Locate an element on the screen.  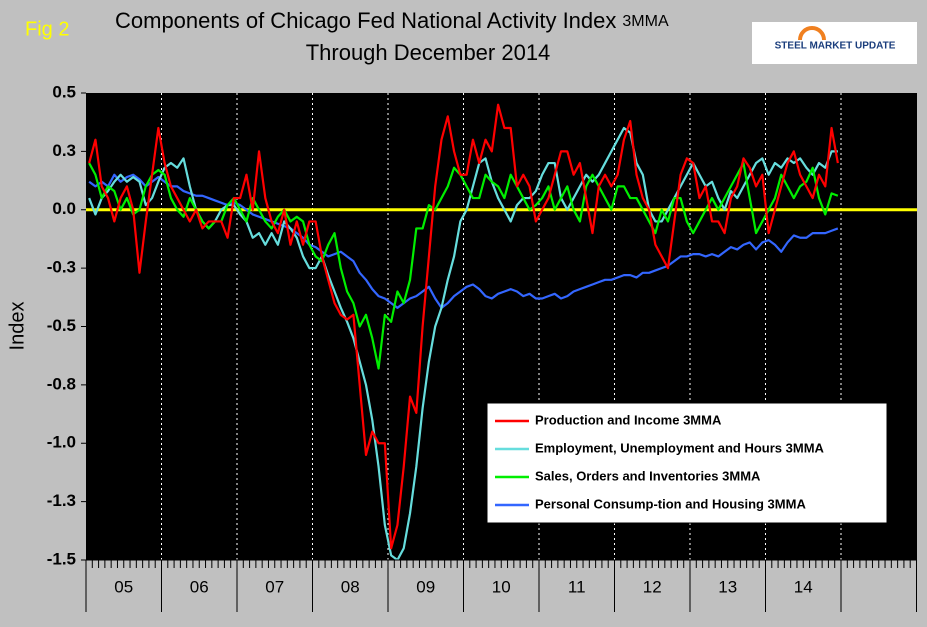
logo: STEEL MARKET UPDATE is located at coordinates (834, 43).